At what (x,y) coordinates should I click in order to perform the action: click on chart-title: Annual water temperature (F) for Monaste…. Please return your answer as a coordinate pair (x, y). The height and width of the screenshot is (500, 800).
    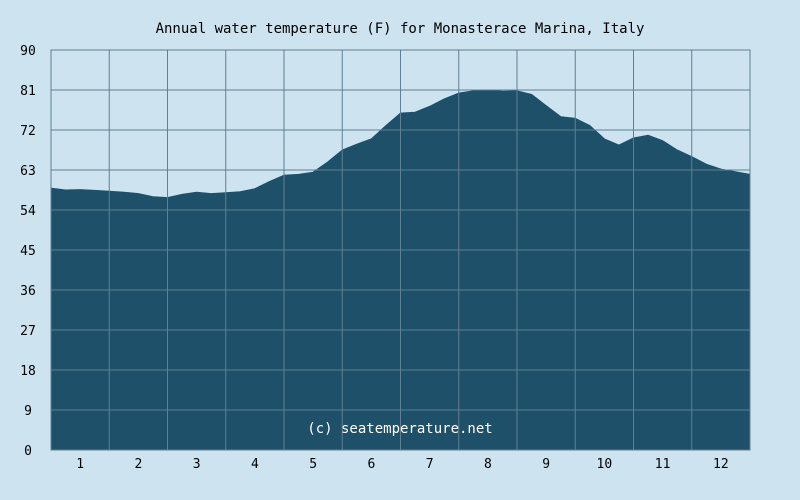
    Looking at the image, I should click on (400, 29).